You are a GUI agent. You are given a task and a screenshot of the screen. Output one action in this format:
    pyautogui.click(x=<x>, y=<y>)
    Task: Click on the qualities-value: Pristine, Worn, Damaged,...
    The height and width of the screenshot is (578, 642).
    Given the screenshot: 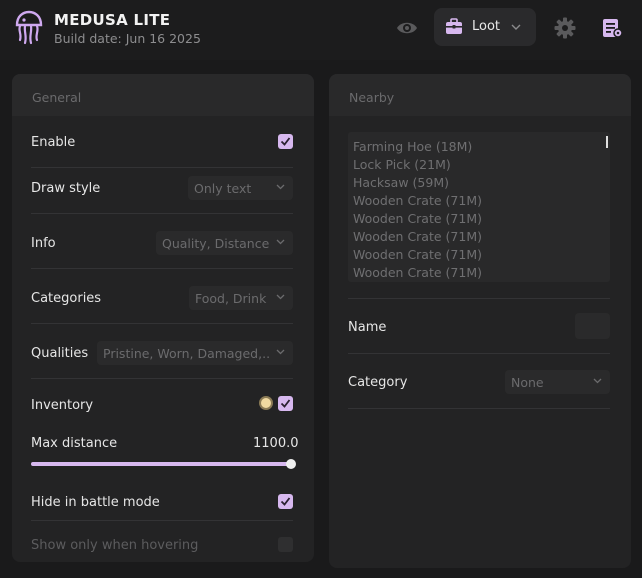 What is the action you would take?
    pyautogui.click(x=186, y=353)
    